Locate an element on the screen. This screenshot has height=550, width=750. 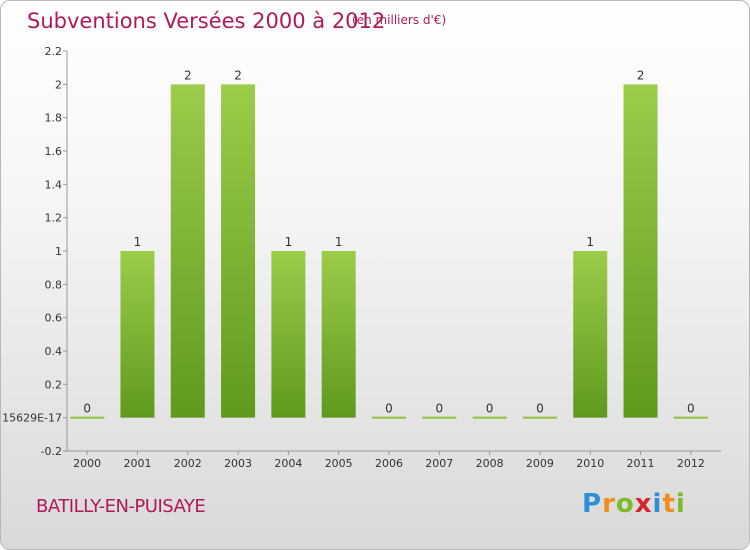
y-tick-label: 1 is located at coordinates (58, 251).